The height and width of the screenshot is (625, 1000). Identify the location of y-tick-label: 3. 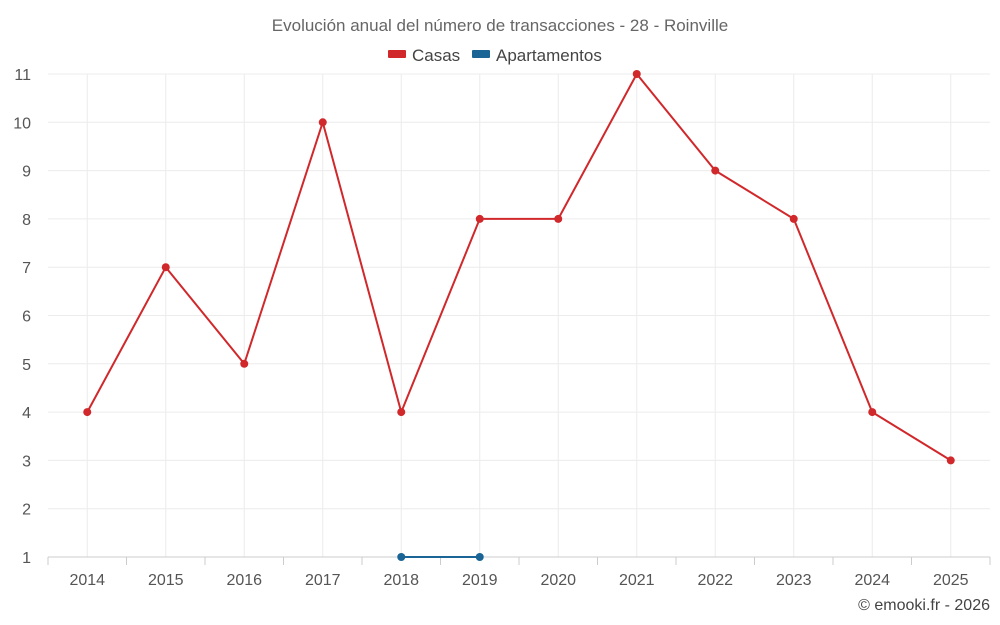
(26, 461).